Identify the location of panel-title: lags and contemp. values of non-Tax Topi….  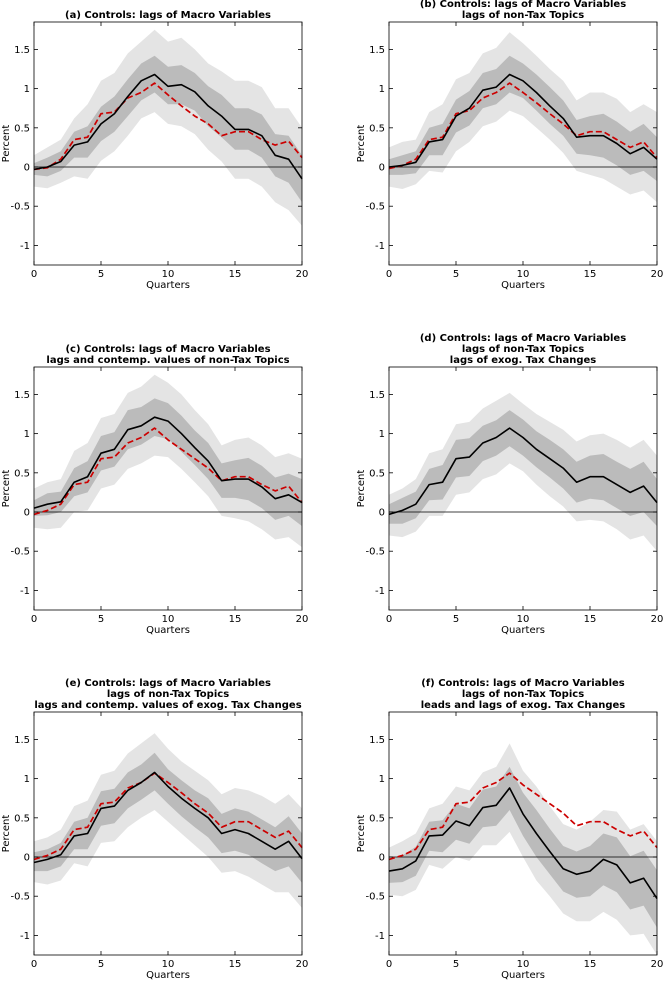
(167, 360).